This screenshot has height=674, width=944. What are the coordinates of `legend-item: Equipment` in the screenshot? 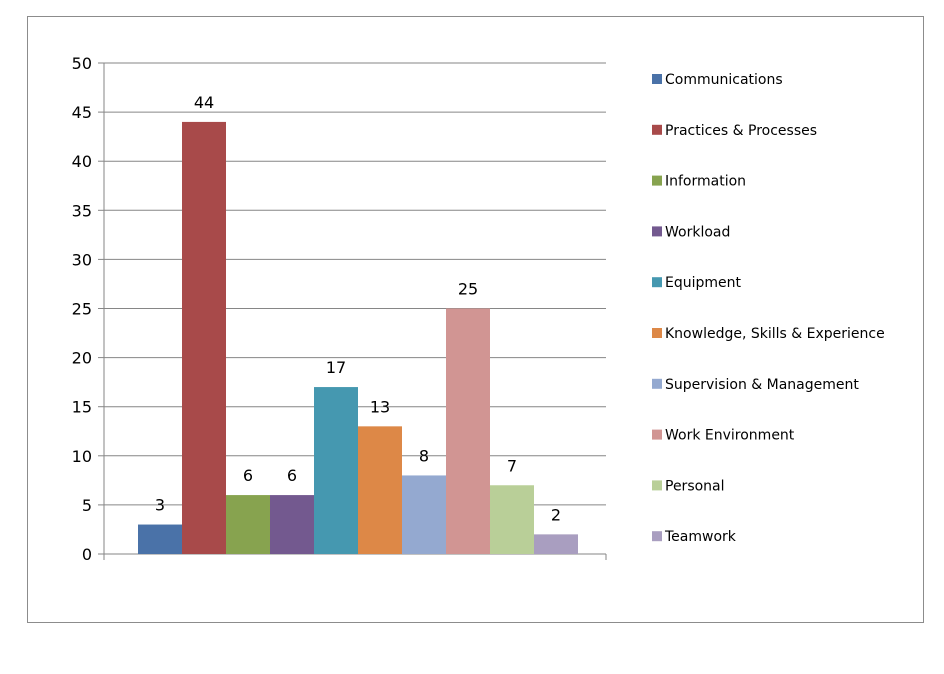 It's located at (697, 283).